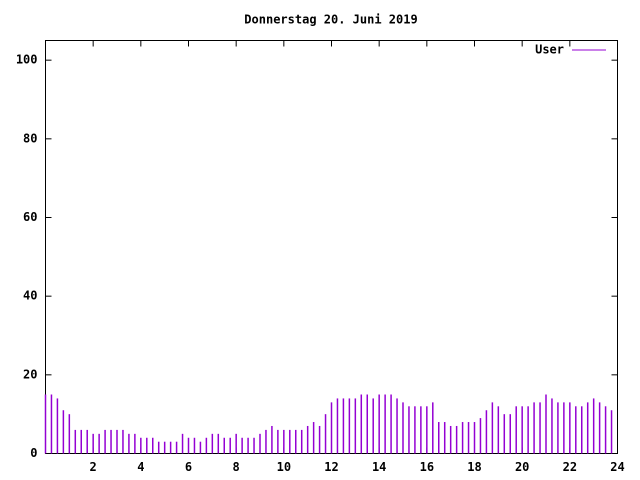 This screenshot has width=640, height=480. What do you see at coordinates (93, 467) in the screenshot?
I see `x-tick-label: 2` at bounding box center [93, 467].